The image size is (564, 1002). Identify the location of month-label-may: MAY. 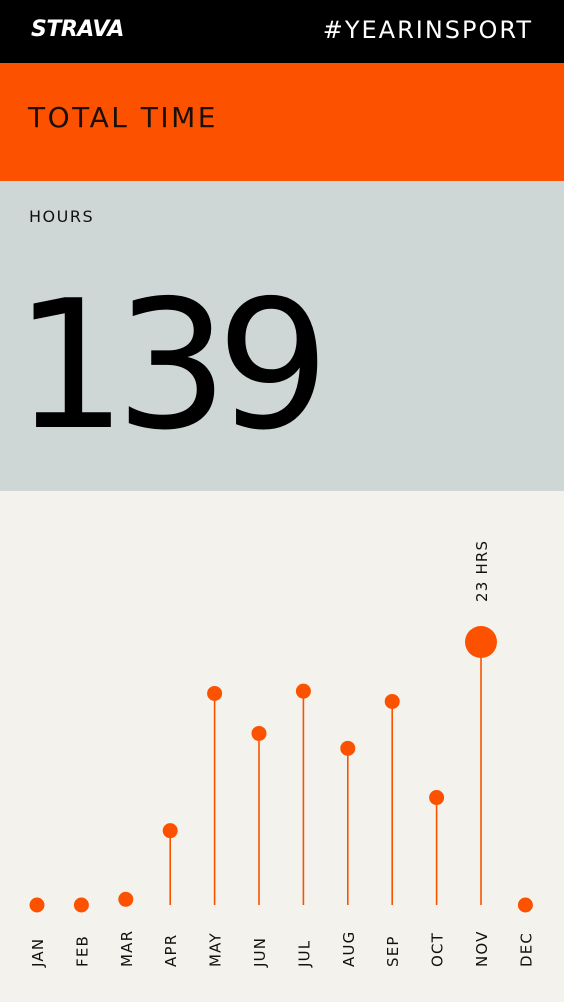
(216, 949).